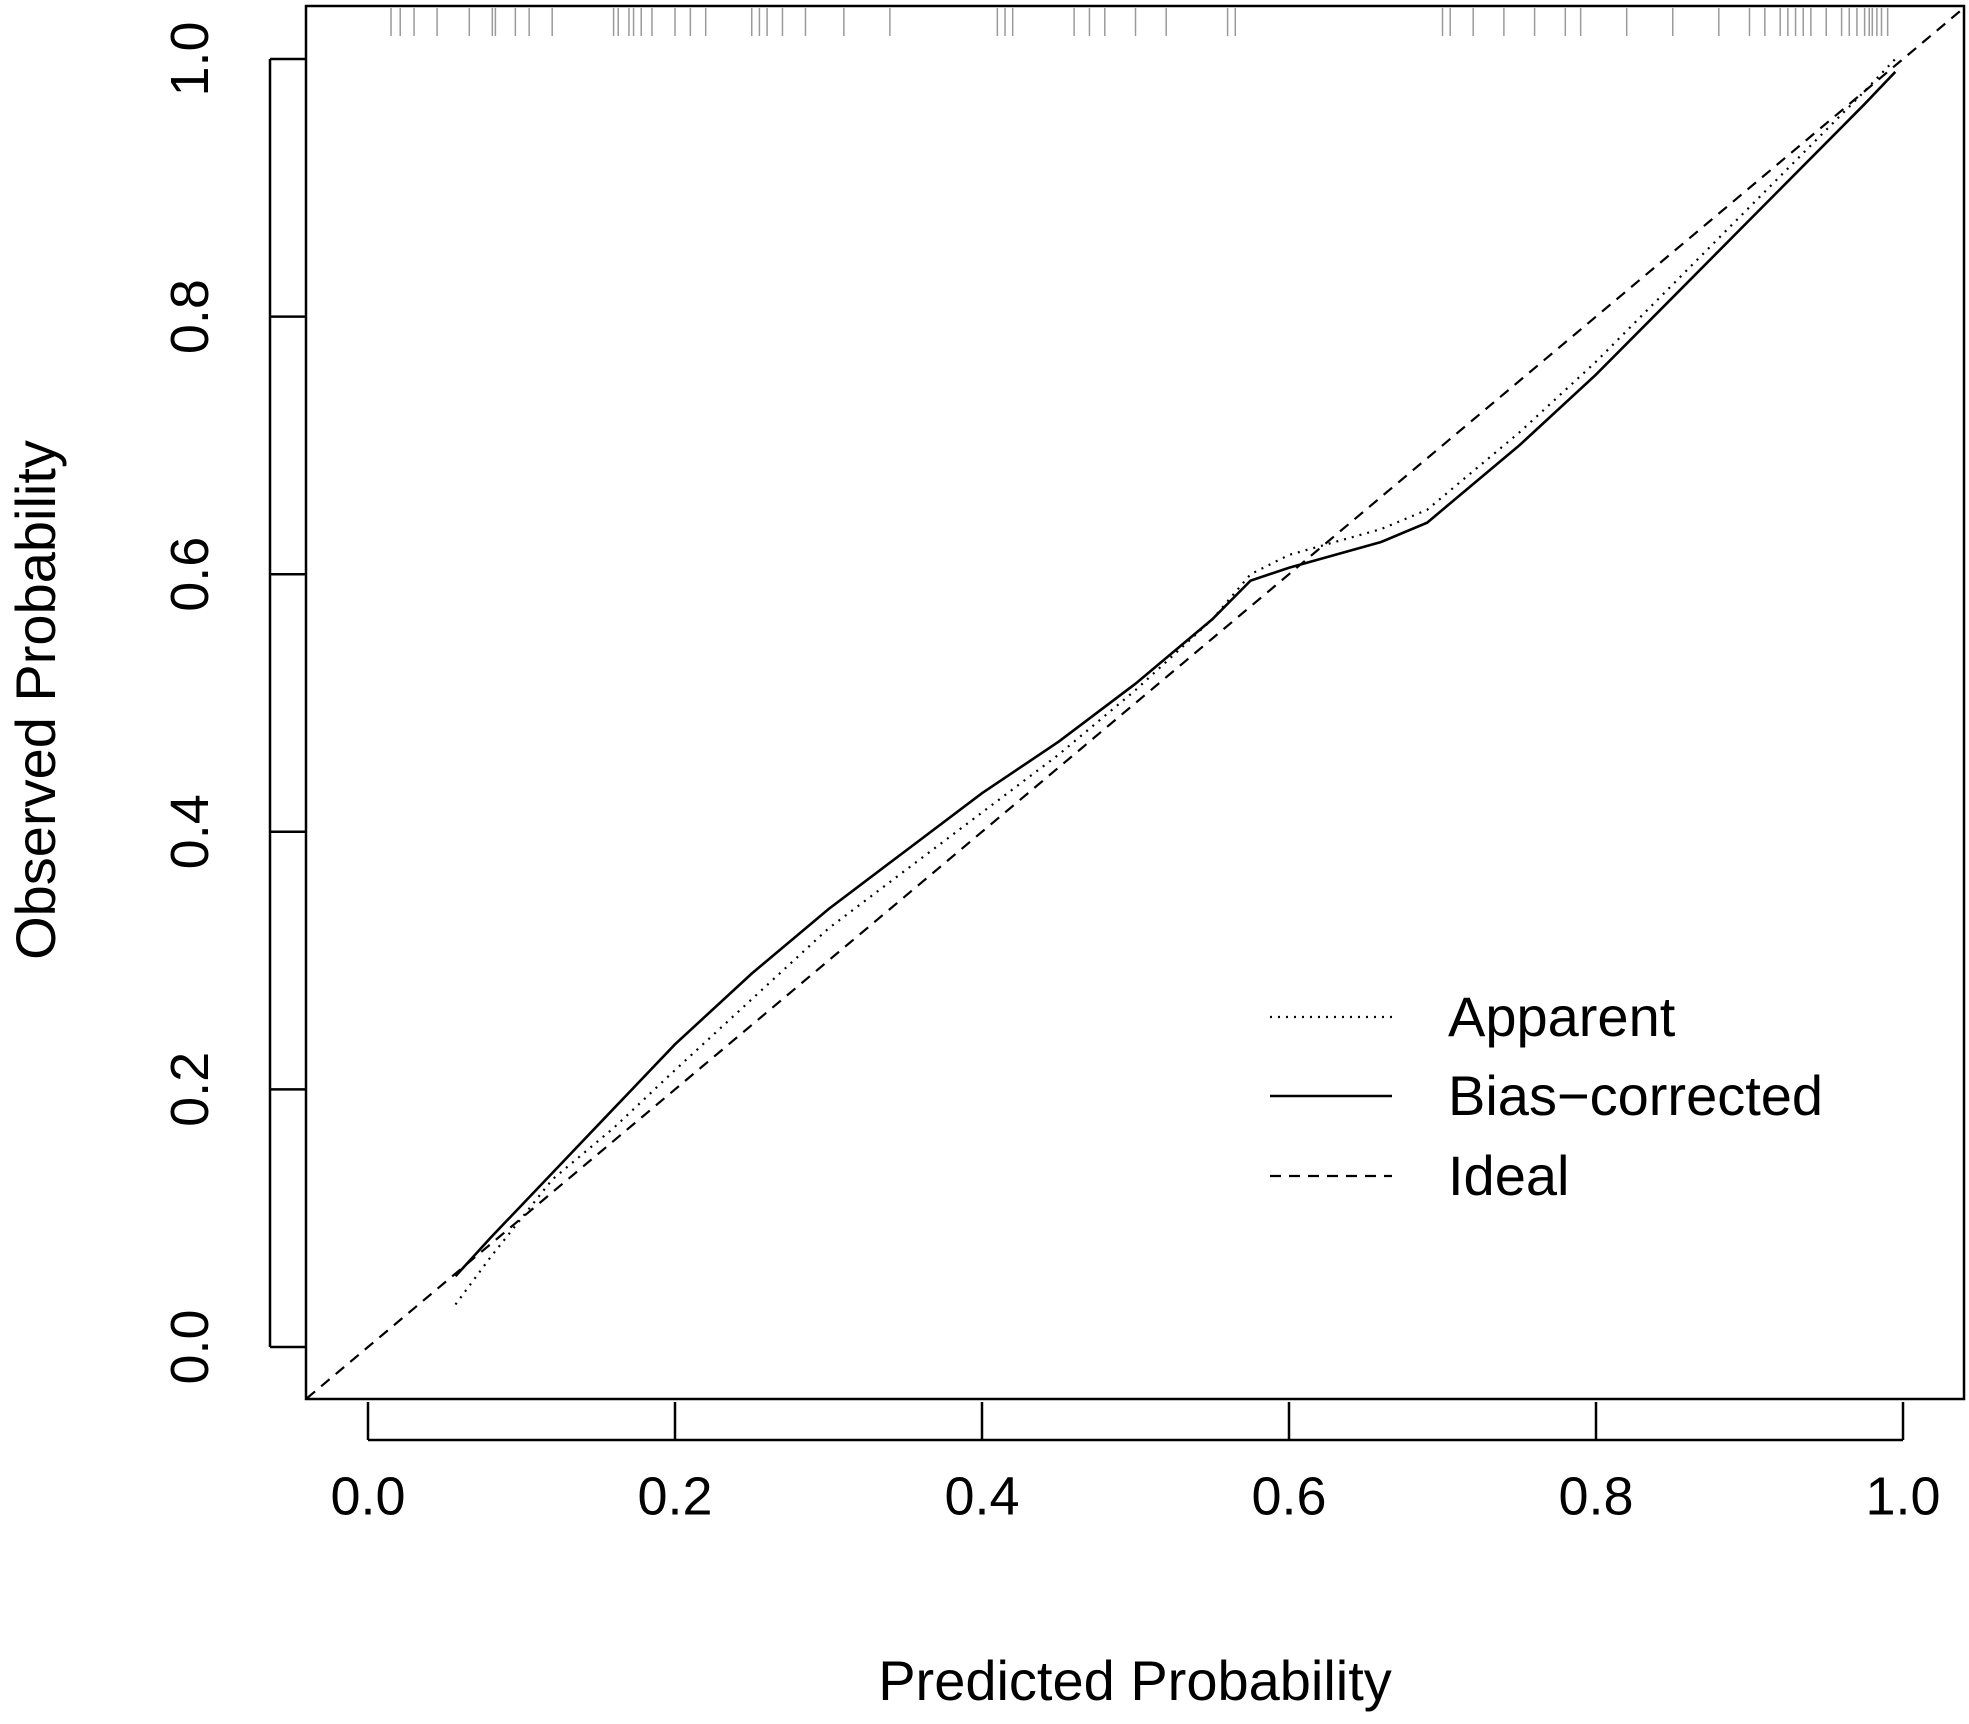  I want to click on y-axis-label: Observed Probability, so click(35, 700).